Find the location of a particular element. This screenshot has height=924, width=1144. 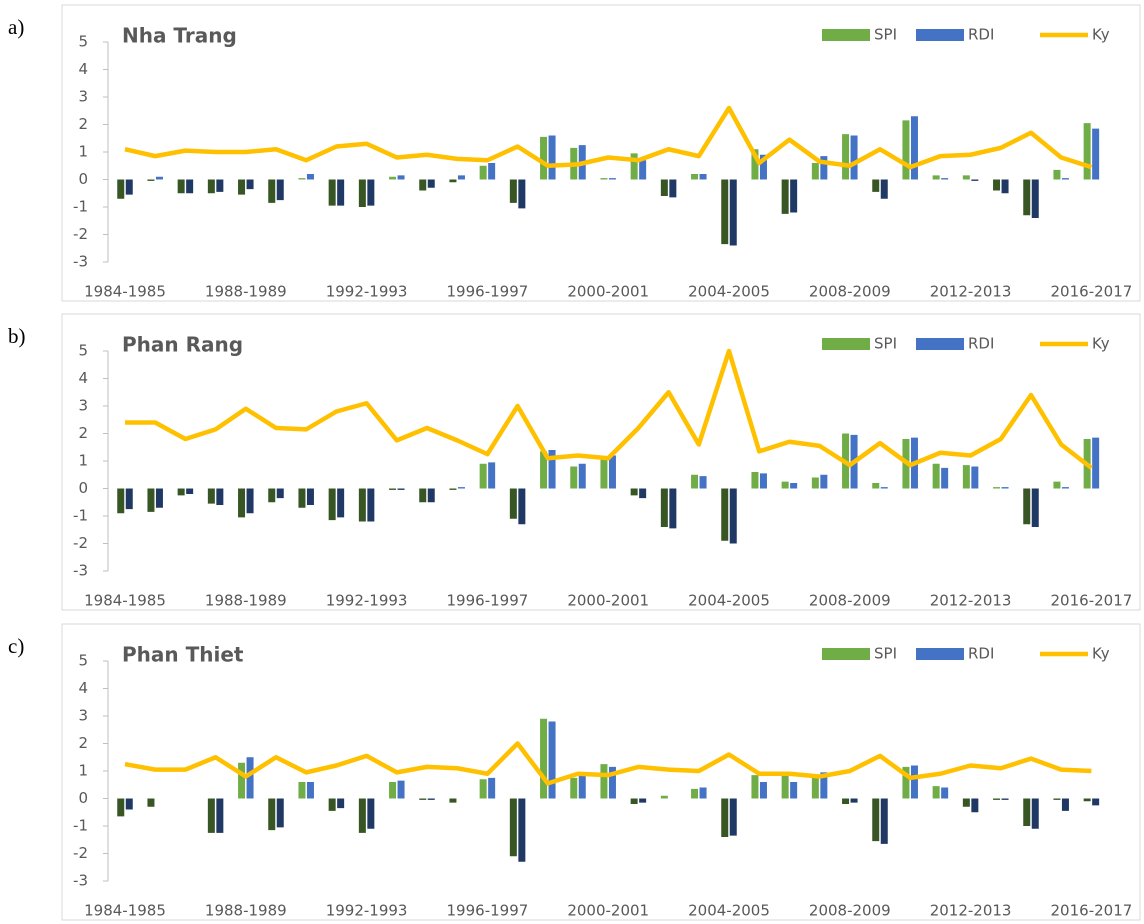

y-tick-label: 0 is located at coordinates (83, 798).